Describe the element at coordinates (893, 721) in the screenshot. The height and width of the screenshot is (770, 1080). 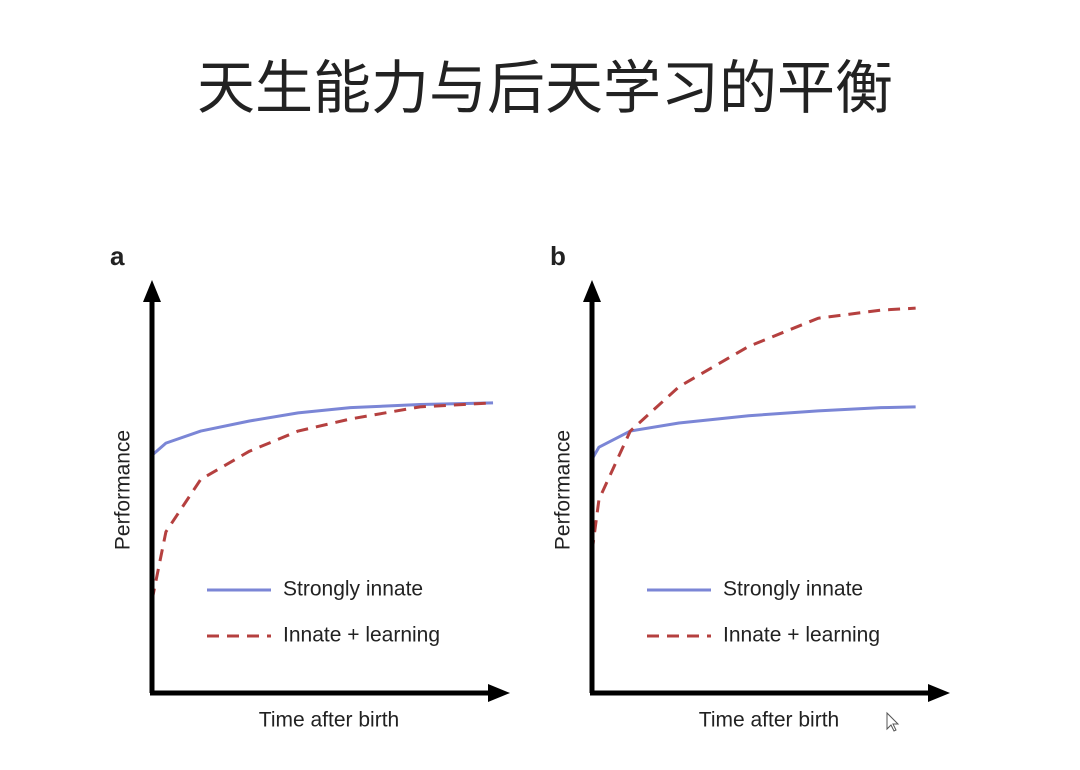
I see `cursor` at that location.